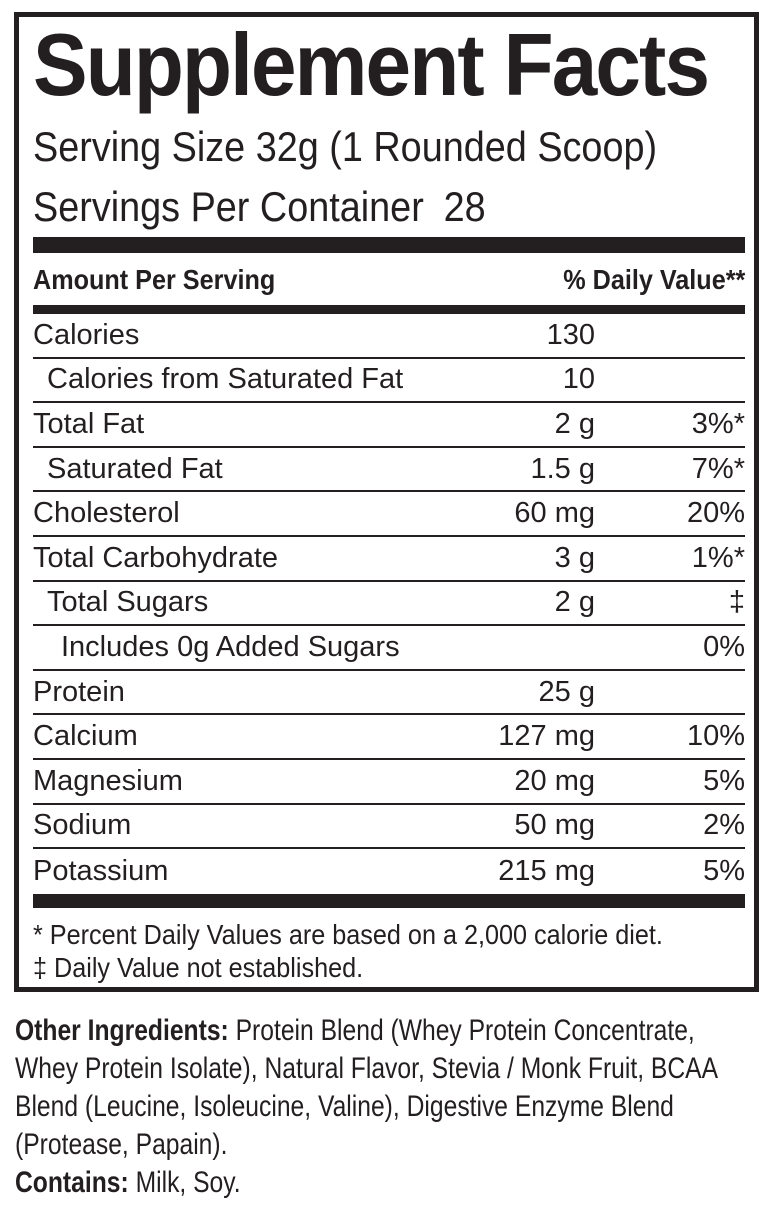 The height and width of the screenshot is (1206, 776). Describe the element at coordinates (653, 279) in the screenshot. I see `daily-value-header: % Daily Value**` at that location.